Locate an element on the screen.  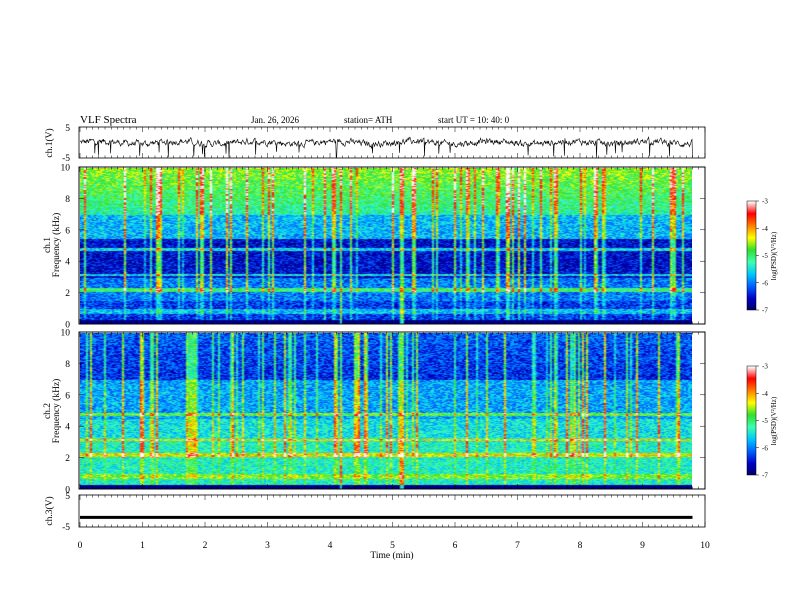
ch1-frame is located at coordinates (392, 142).